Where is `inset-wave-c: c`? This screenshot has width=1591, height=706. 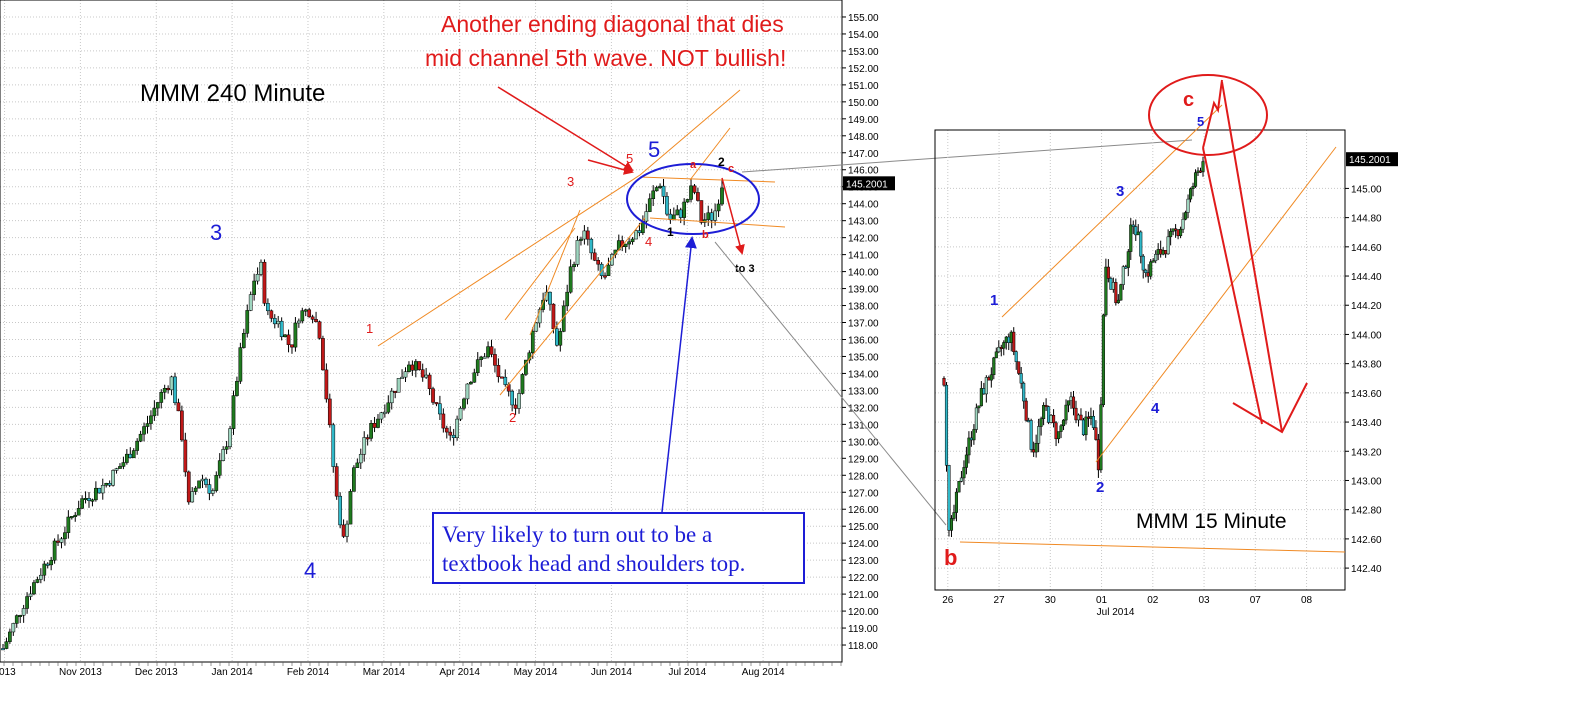 inset-wave-c: c is located at coordinates (1188, 100).